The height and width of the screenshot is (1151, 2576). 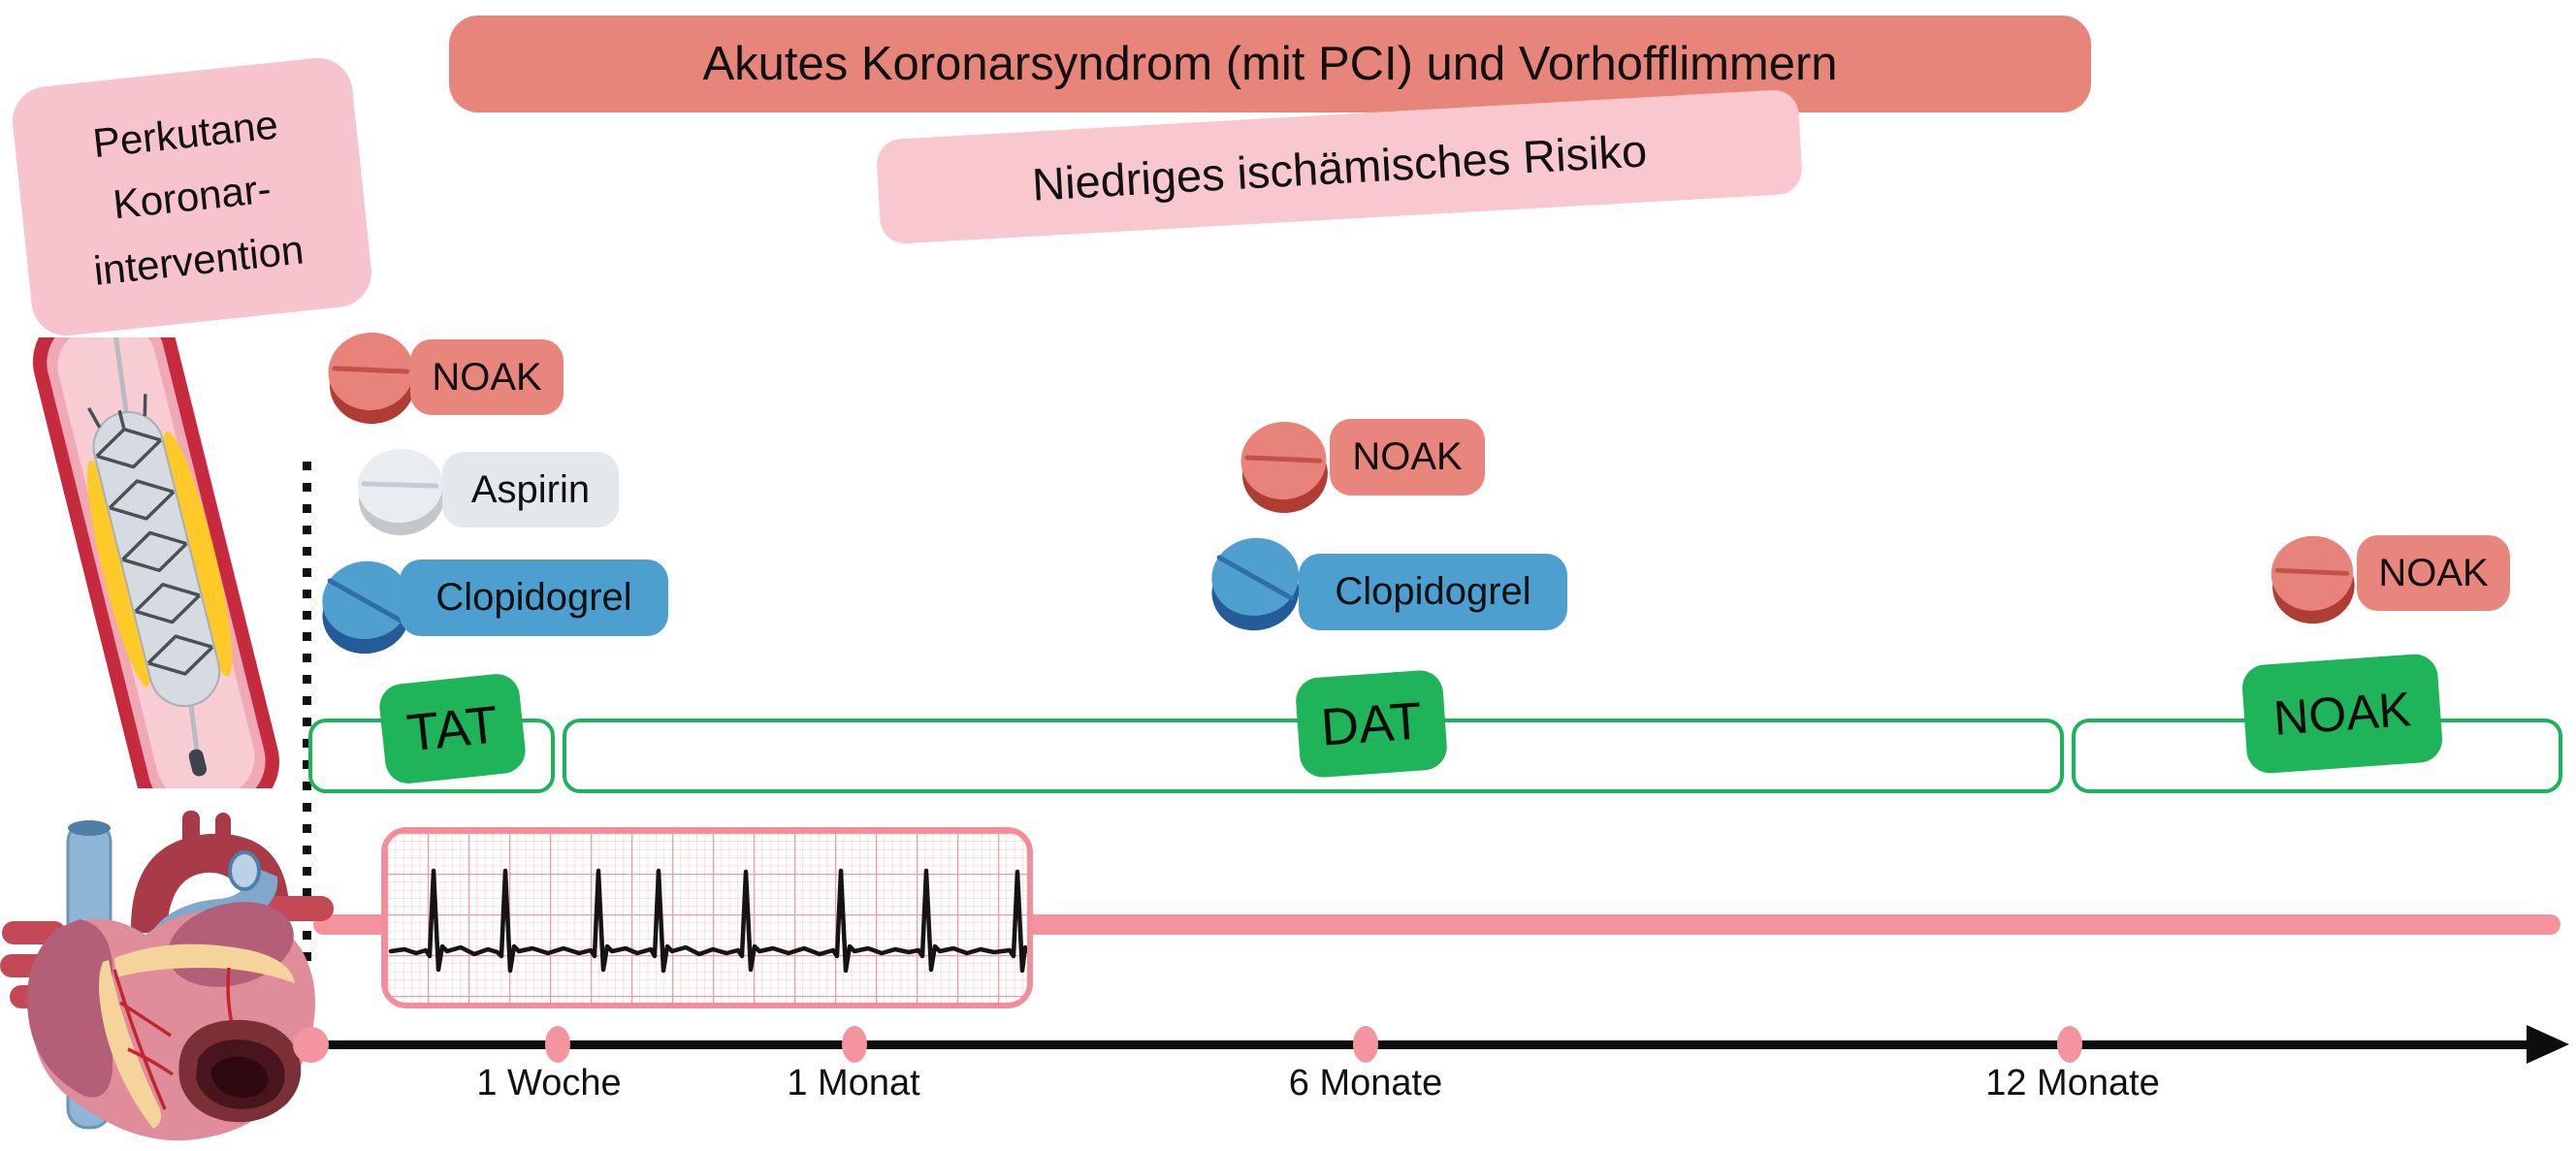 What do you see at coordinates (1371, 724) in the screenshot?
I see `dat-badge: DAT` at bounding box center [1371, 724].